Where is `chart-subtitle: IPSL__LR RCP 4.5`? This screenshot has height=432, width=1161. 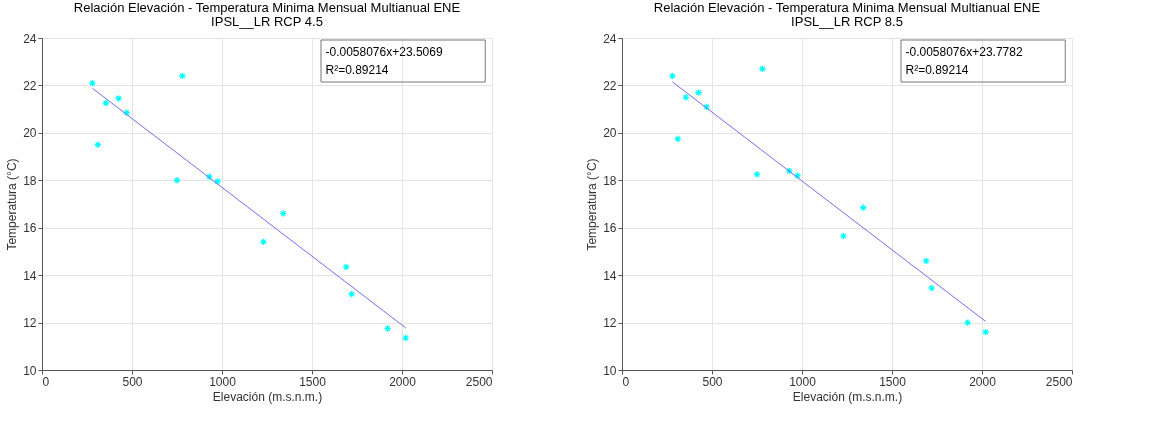
chart-subtitle: IPSL__LR RCP 4.5 is located at coordinates (267, 21).